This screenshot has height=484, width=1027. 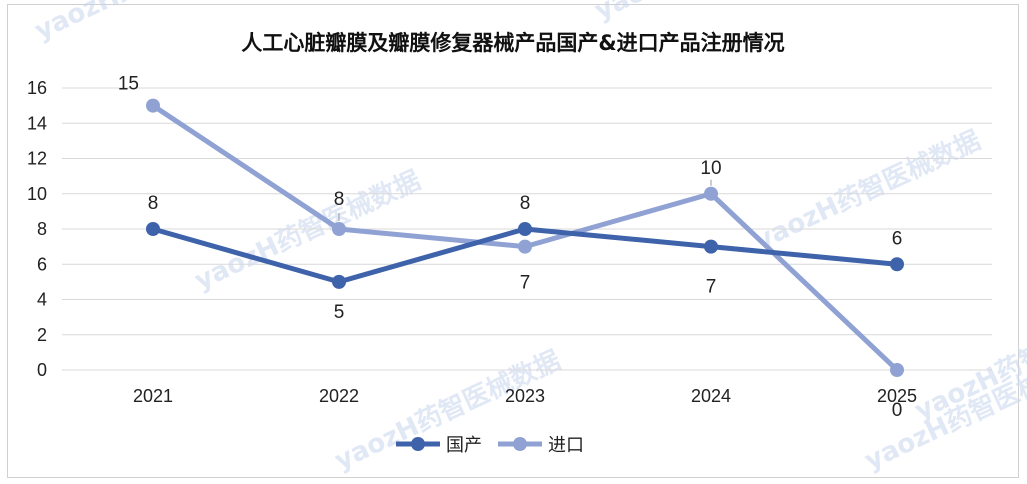 What do you see at coordinates (37, 123) in the screenshot?
I see `y-tick-label: 14` at bounding box center [37, 123].